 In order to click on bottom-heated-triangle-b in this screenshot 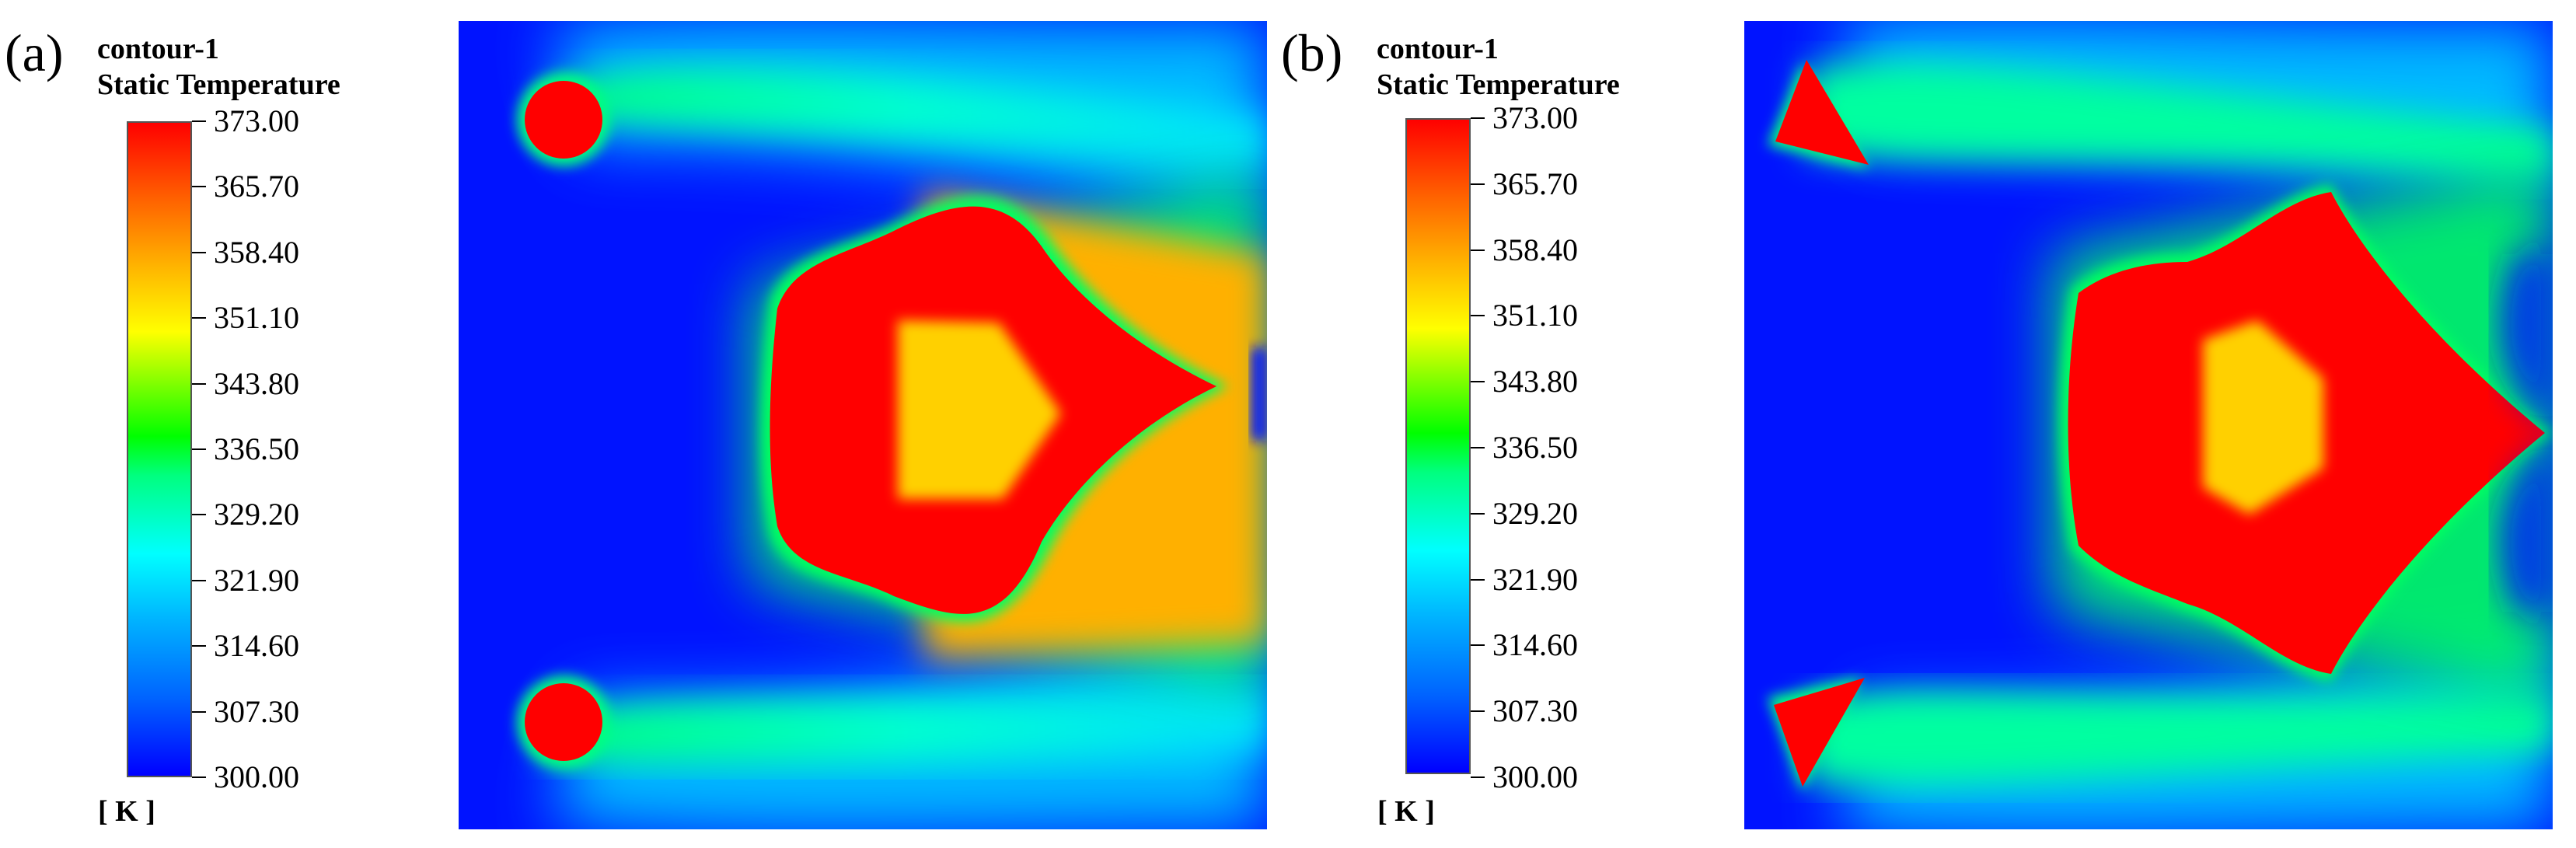, I will do `click(1819, 732)`.